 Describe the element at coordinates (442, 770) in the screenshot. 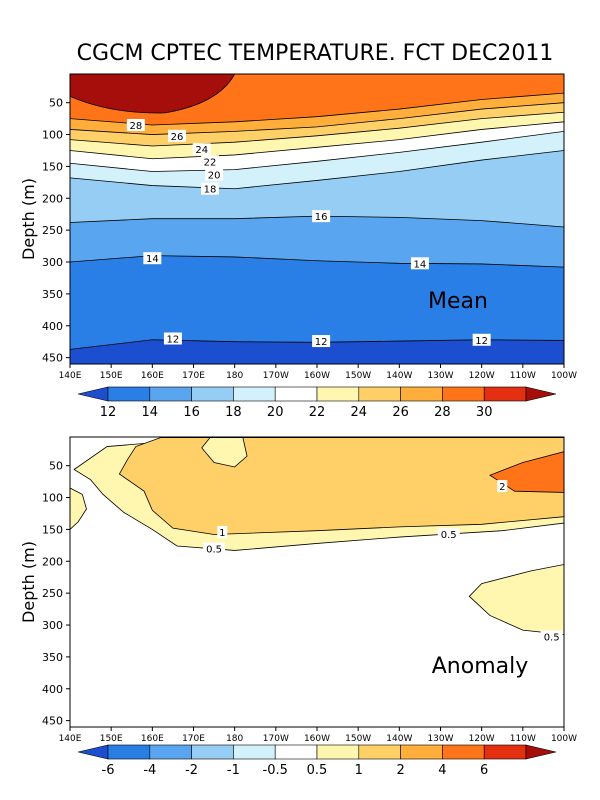

I see `anomaly-colorbar-label: 4` at that location.